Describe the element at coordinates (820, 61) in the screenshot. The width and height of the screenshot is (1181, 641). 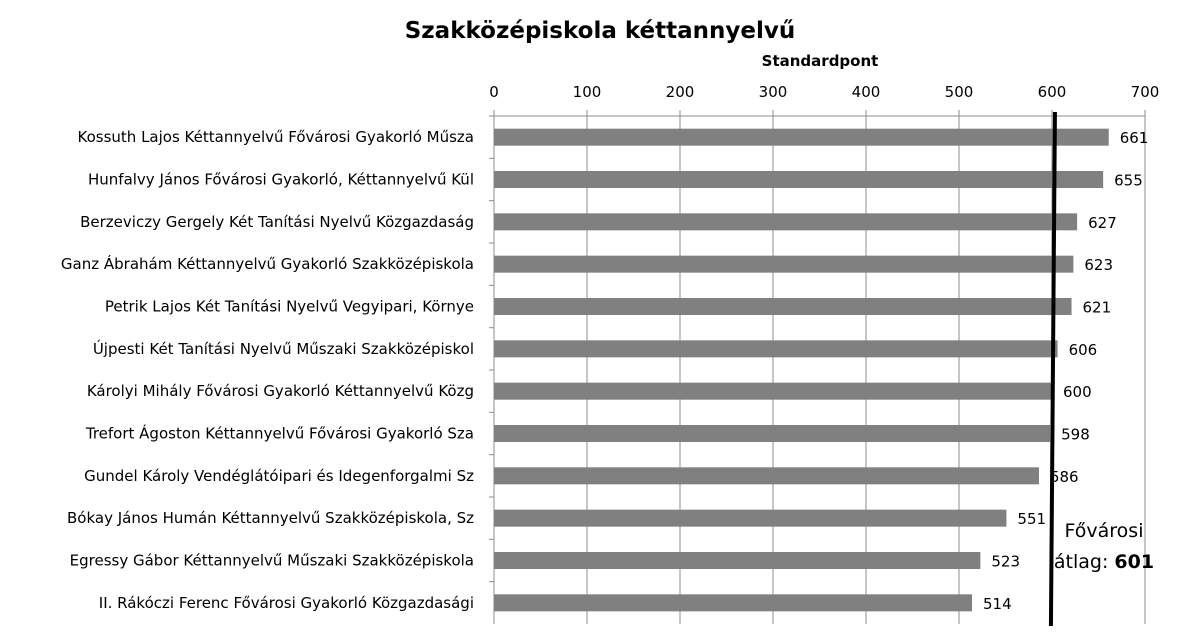
I see `x-axis-label: Standardpont` at that location.